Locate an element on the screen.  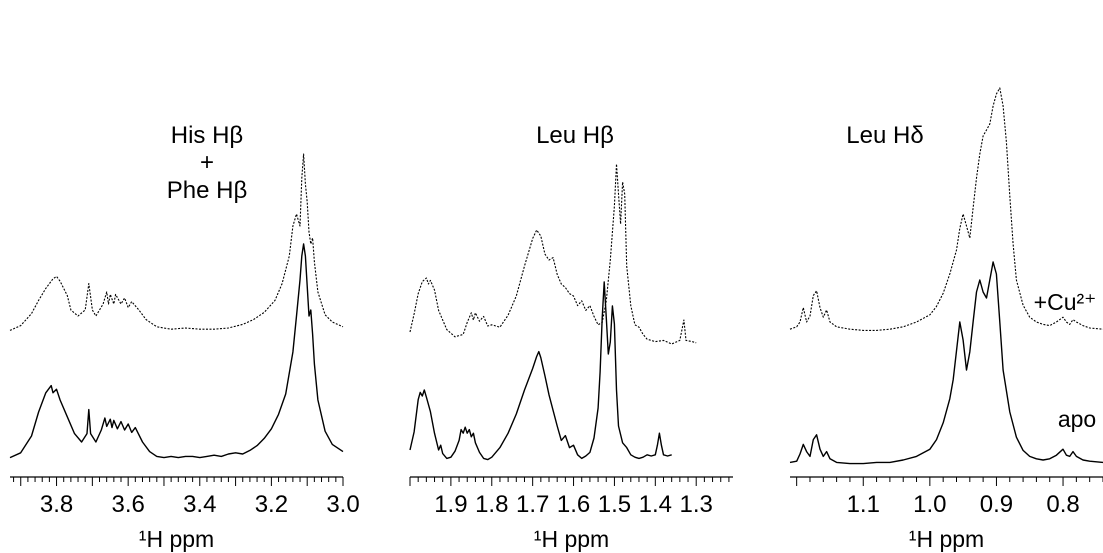
tick-label: 3.4 is located at coordinates (199, 504).